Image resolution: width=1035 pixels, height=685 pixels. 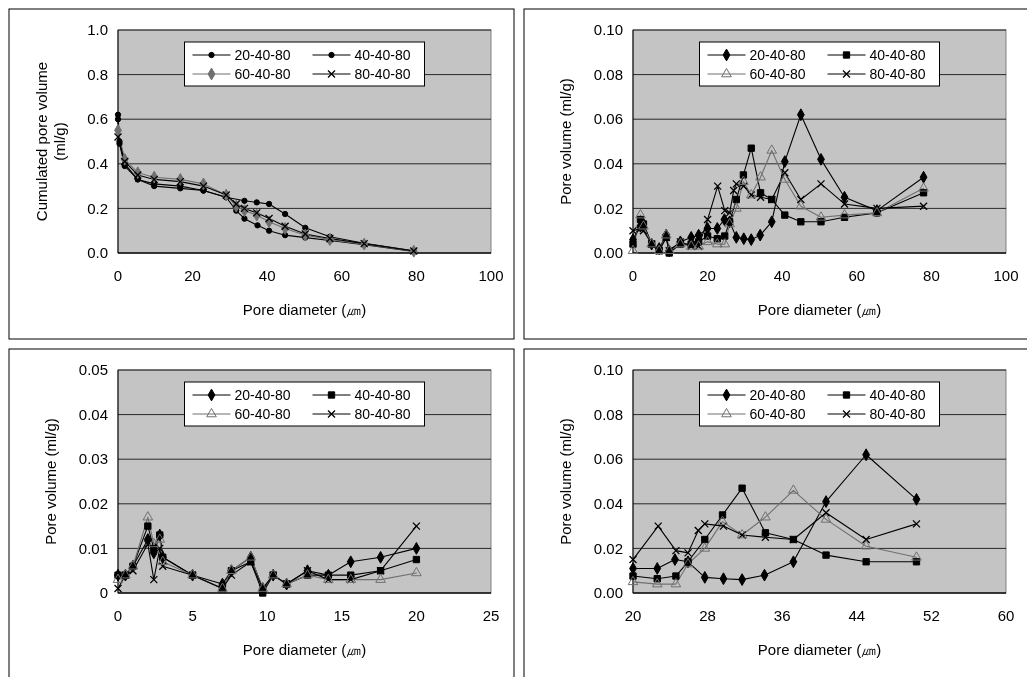 What do you see at coordinates (93, 370) in the screenshot?
I see `y-tick-label: 0.05` at bounding box center [93, 370].